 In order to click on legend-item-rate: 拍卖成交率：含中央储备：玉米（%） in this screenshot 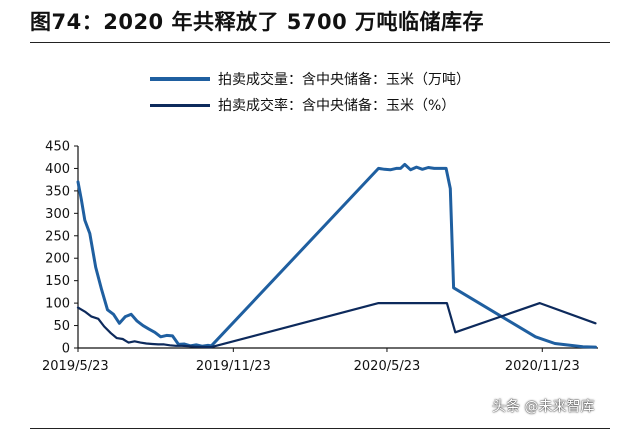, I will do `click(310, 105)`.